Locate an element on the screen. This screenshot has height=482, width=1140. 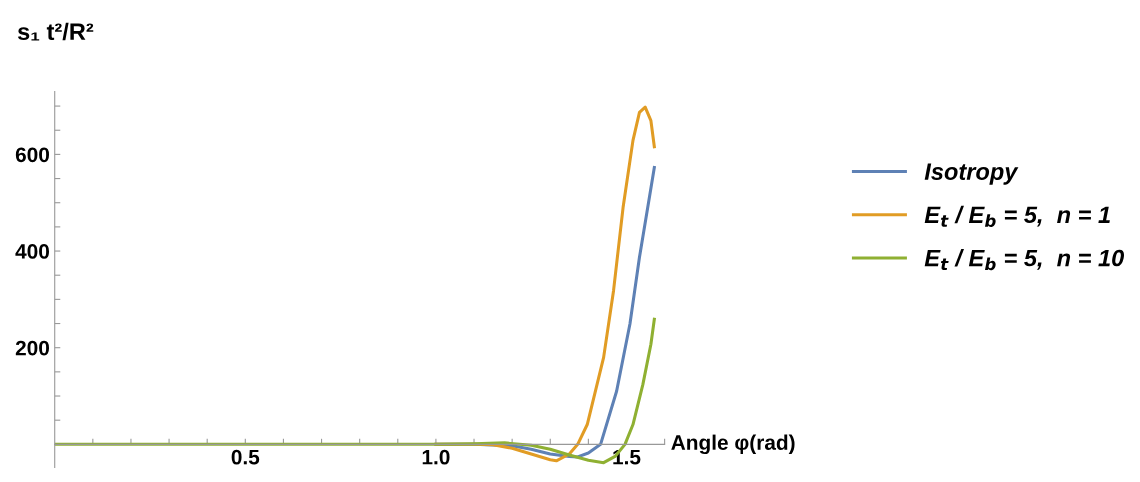
legend-label: E$_{t}$ / E$_{b}$ = 5, n = 1 is located at coordinates (1017, 216).